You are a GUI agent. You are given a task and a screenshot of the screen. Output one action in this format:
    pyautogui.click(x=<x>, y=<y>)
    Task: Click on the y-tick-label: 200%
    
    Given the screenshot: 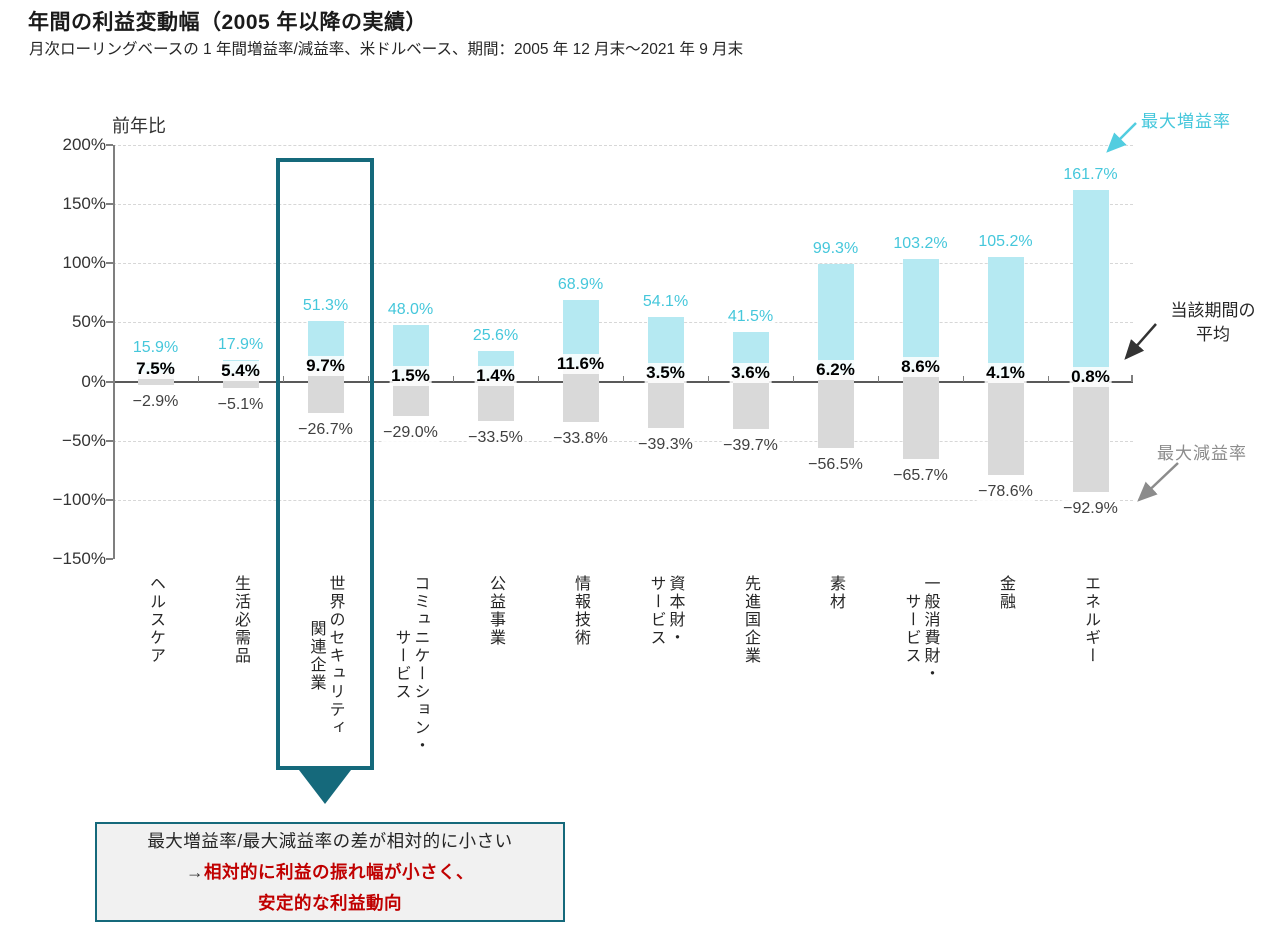 What is the action you would take?
    pyautogui.click(x=84, y=144)
    